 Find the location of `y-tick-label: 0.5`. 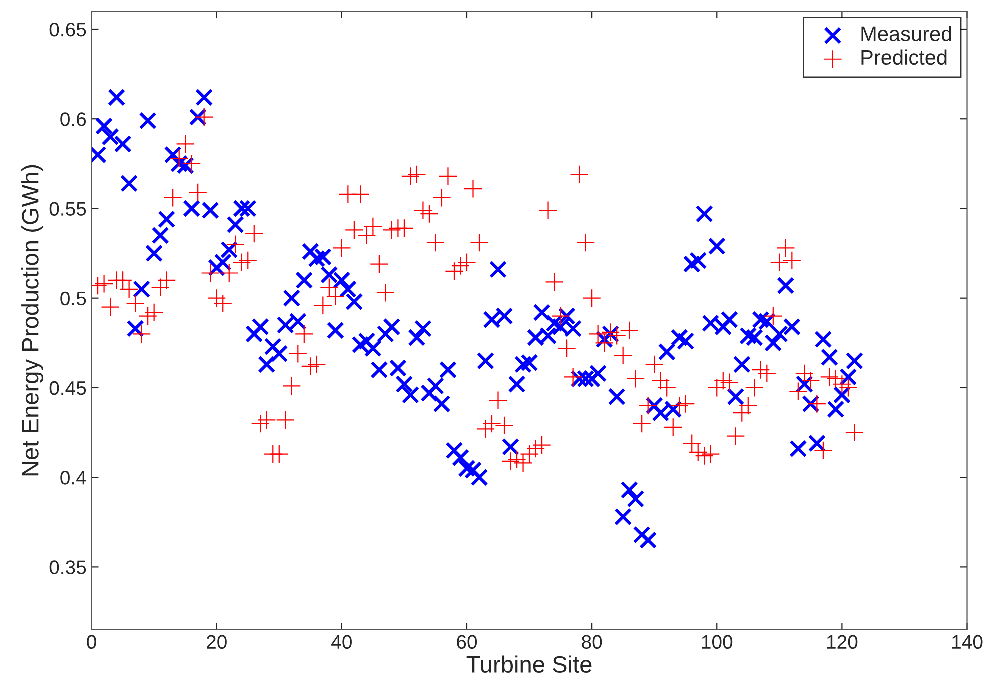

y-tick-label: 0.5 is located at coordinates (73, 299).